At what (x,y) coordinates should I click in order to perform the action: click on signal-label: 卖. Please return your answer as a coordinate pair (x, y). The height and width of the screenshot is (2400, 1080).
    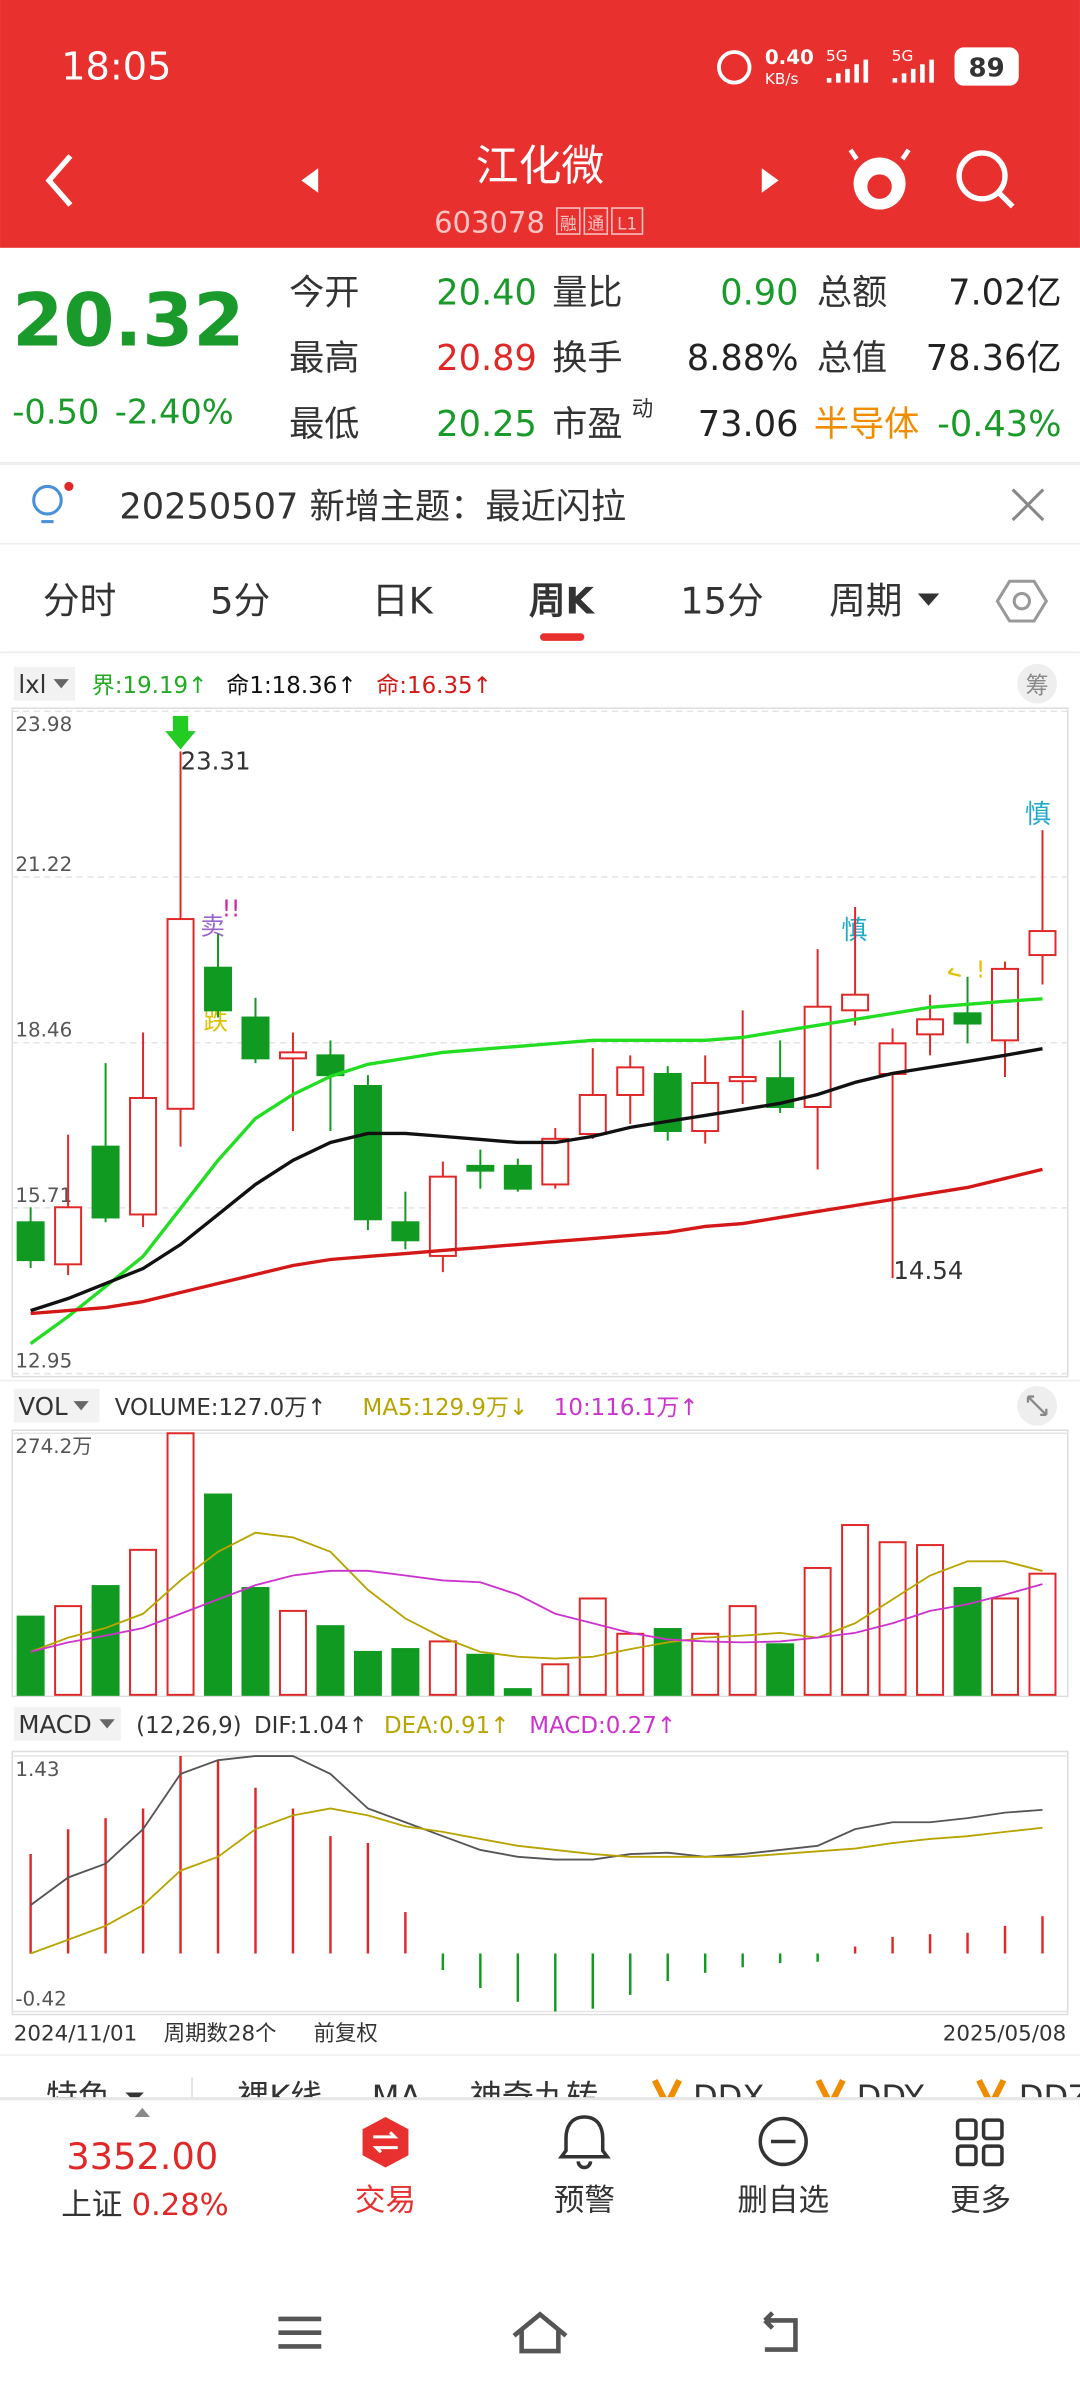
    Looking at the image, I should click on (212, 926).